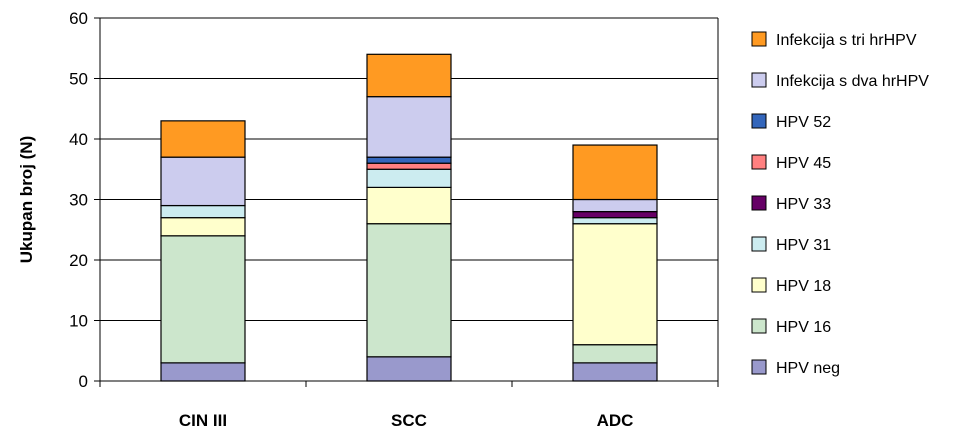  I want to click on legend-label: HPV 33, so click(803, 204).